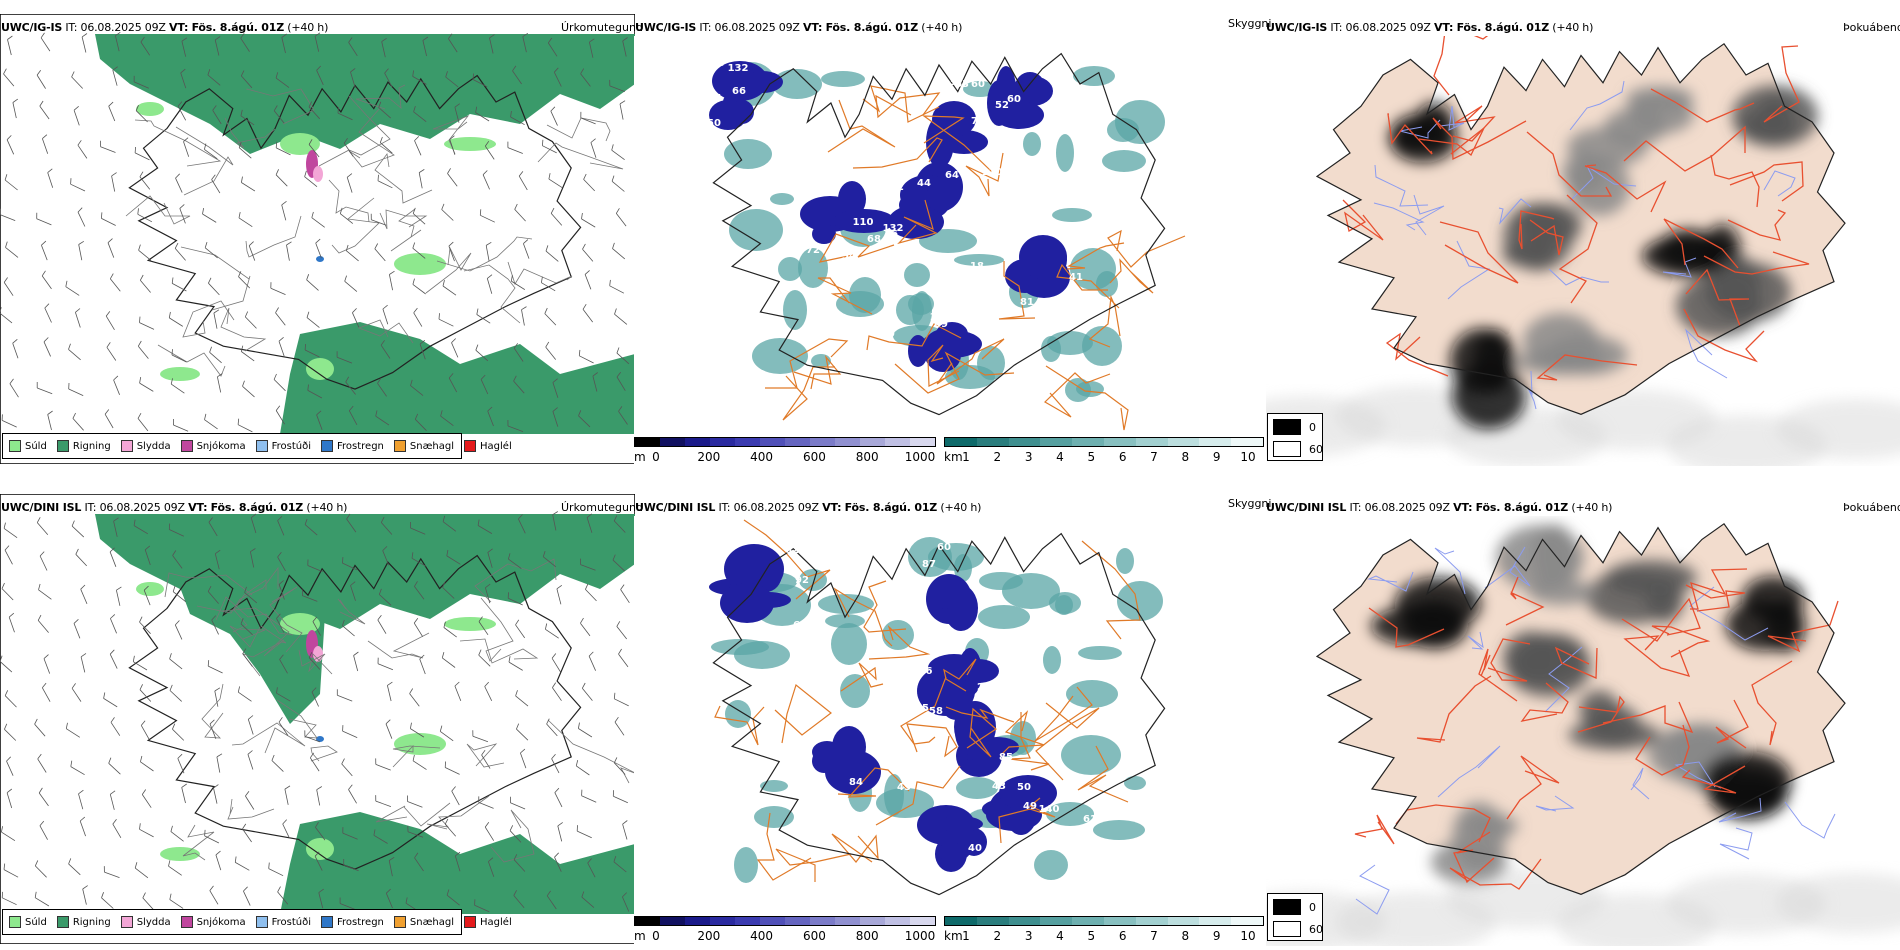  What do you see at coordinates (889, 216) in the screenshot?
I see `cloud-base-areas` at bounding box center [889, 216].